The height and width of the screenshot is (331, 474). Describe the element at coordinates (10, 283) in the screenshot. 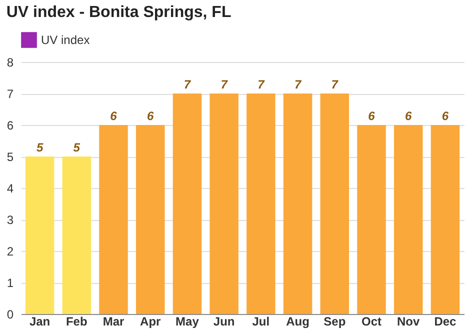

I see `y-tick-label: 1` at that location.